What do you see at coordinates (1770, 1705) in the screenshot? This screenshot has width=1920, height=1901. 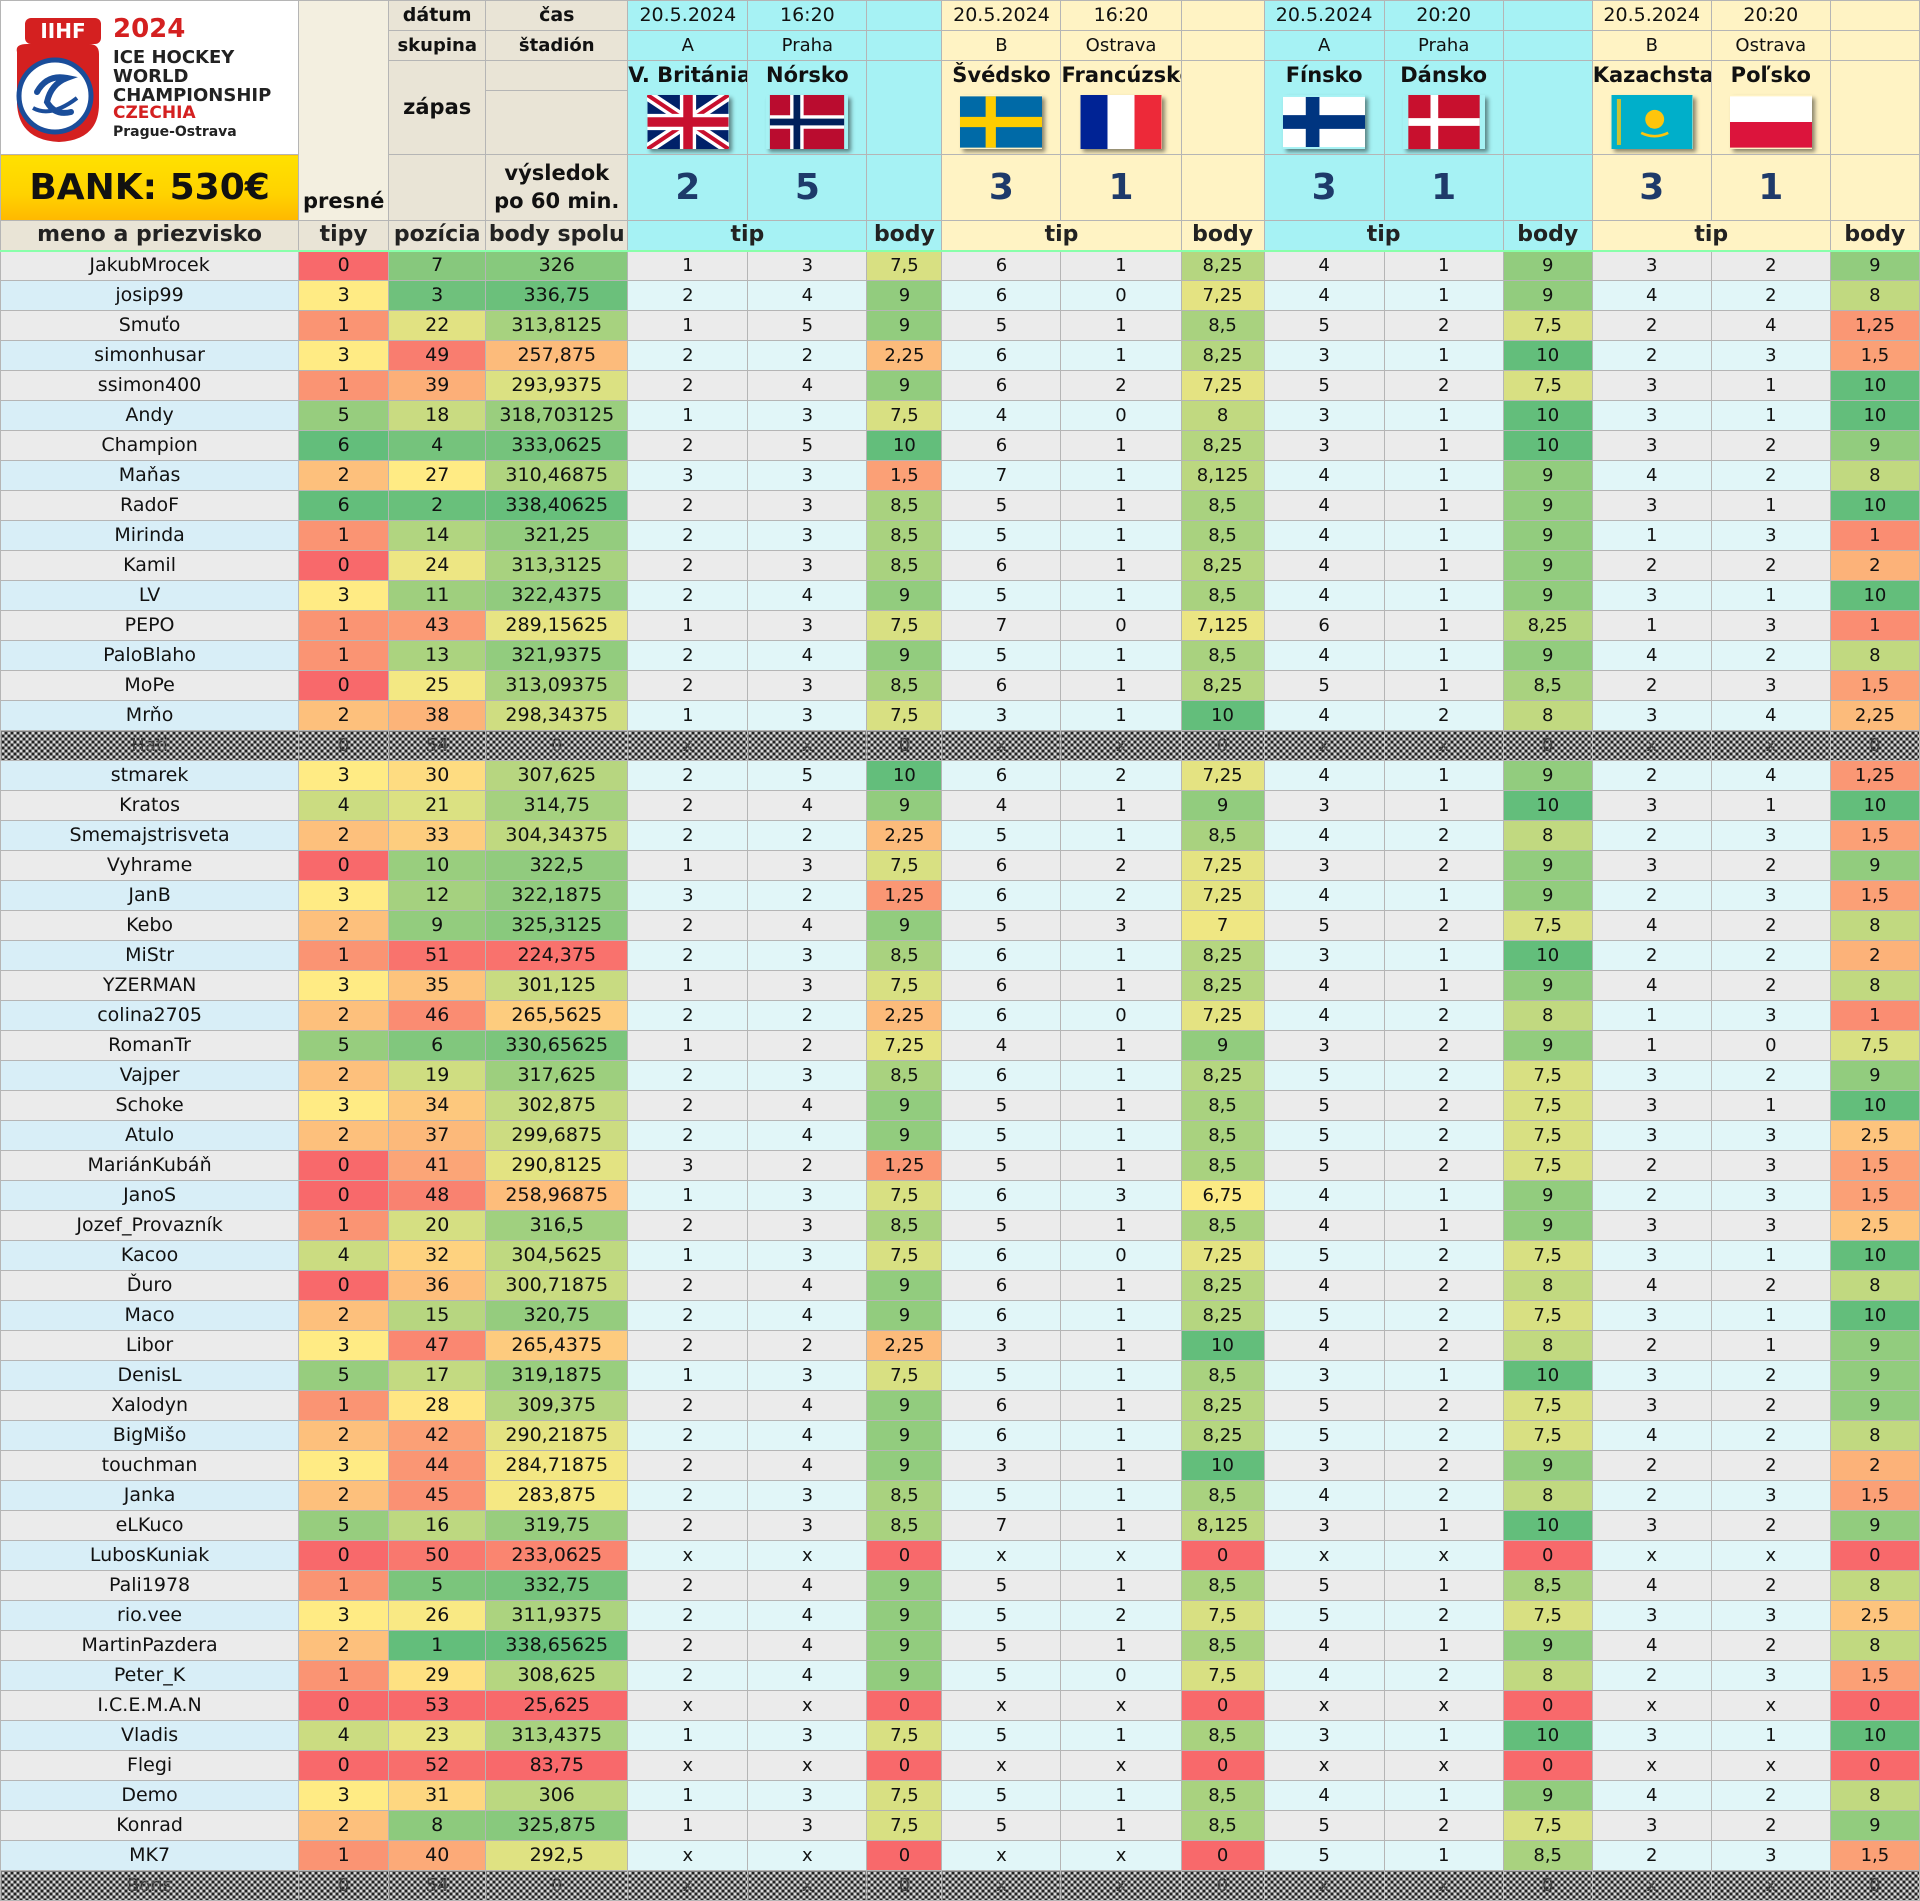 I see `away-tip-cell: x` at bounding box center [1770, 1705].